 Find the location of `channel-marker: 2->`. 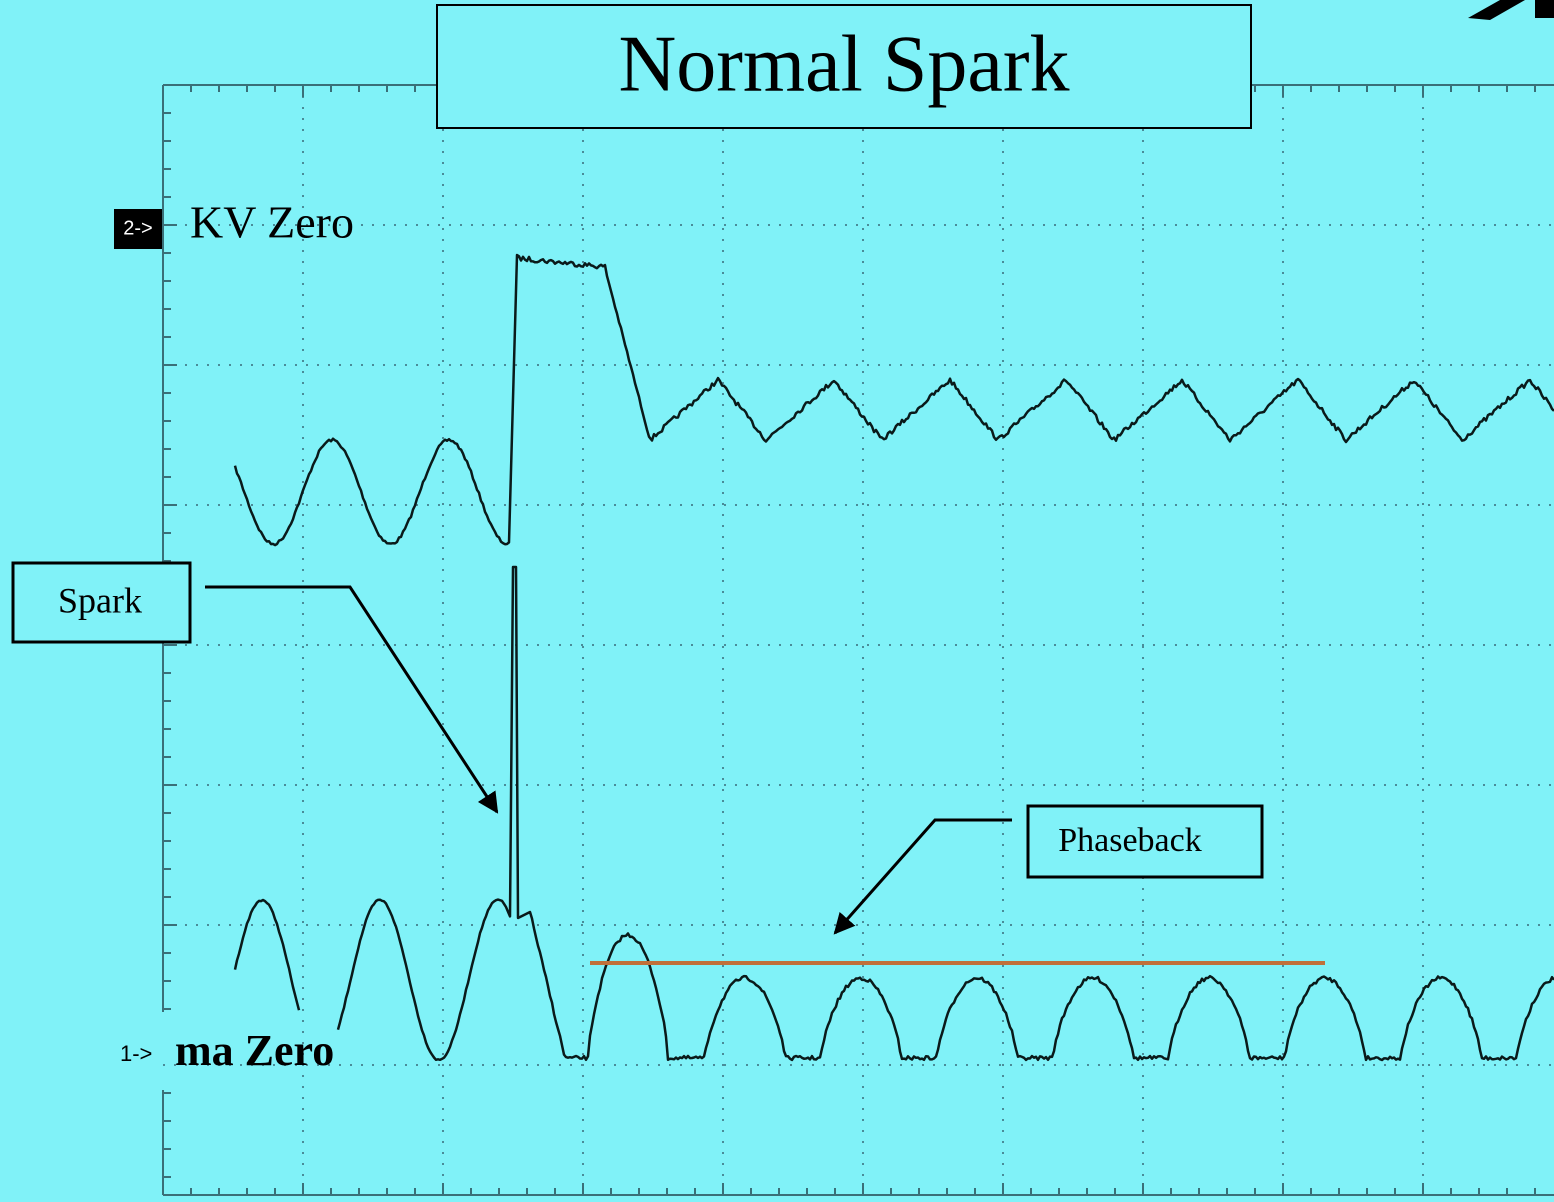

channel-marker: 2-> is located at coordinates (137, 228).